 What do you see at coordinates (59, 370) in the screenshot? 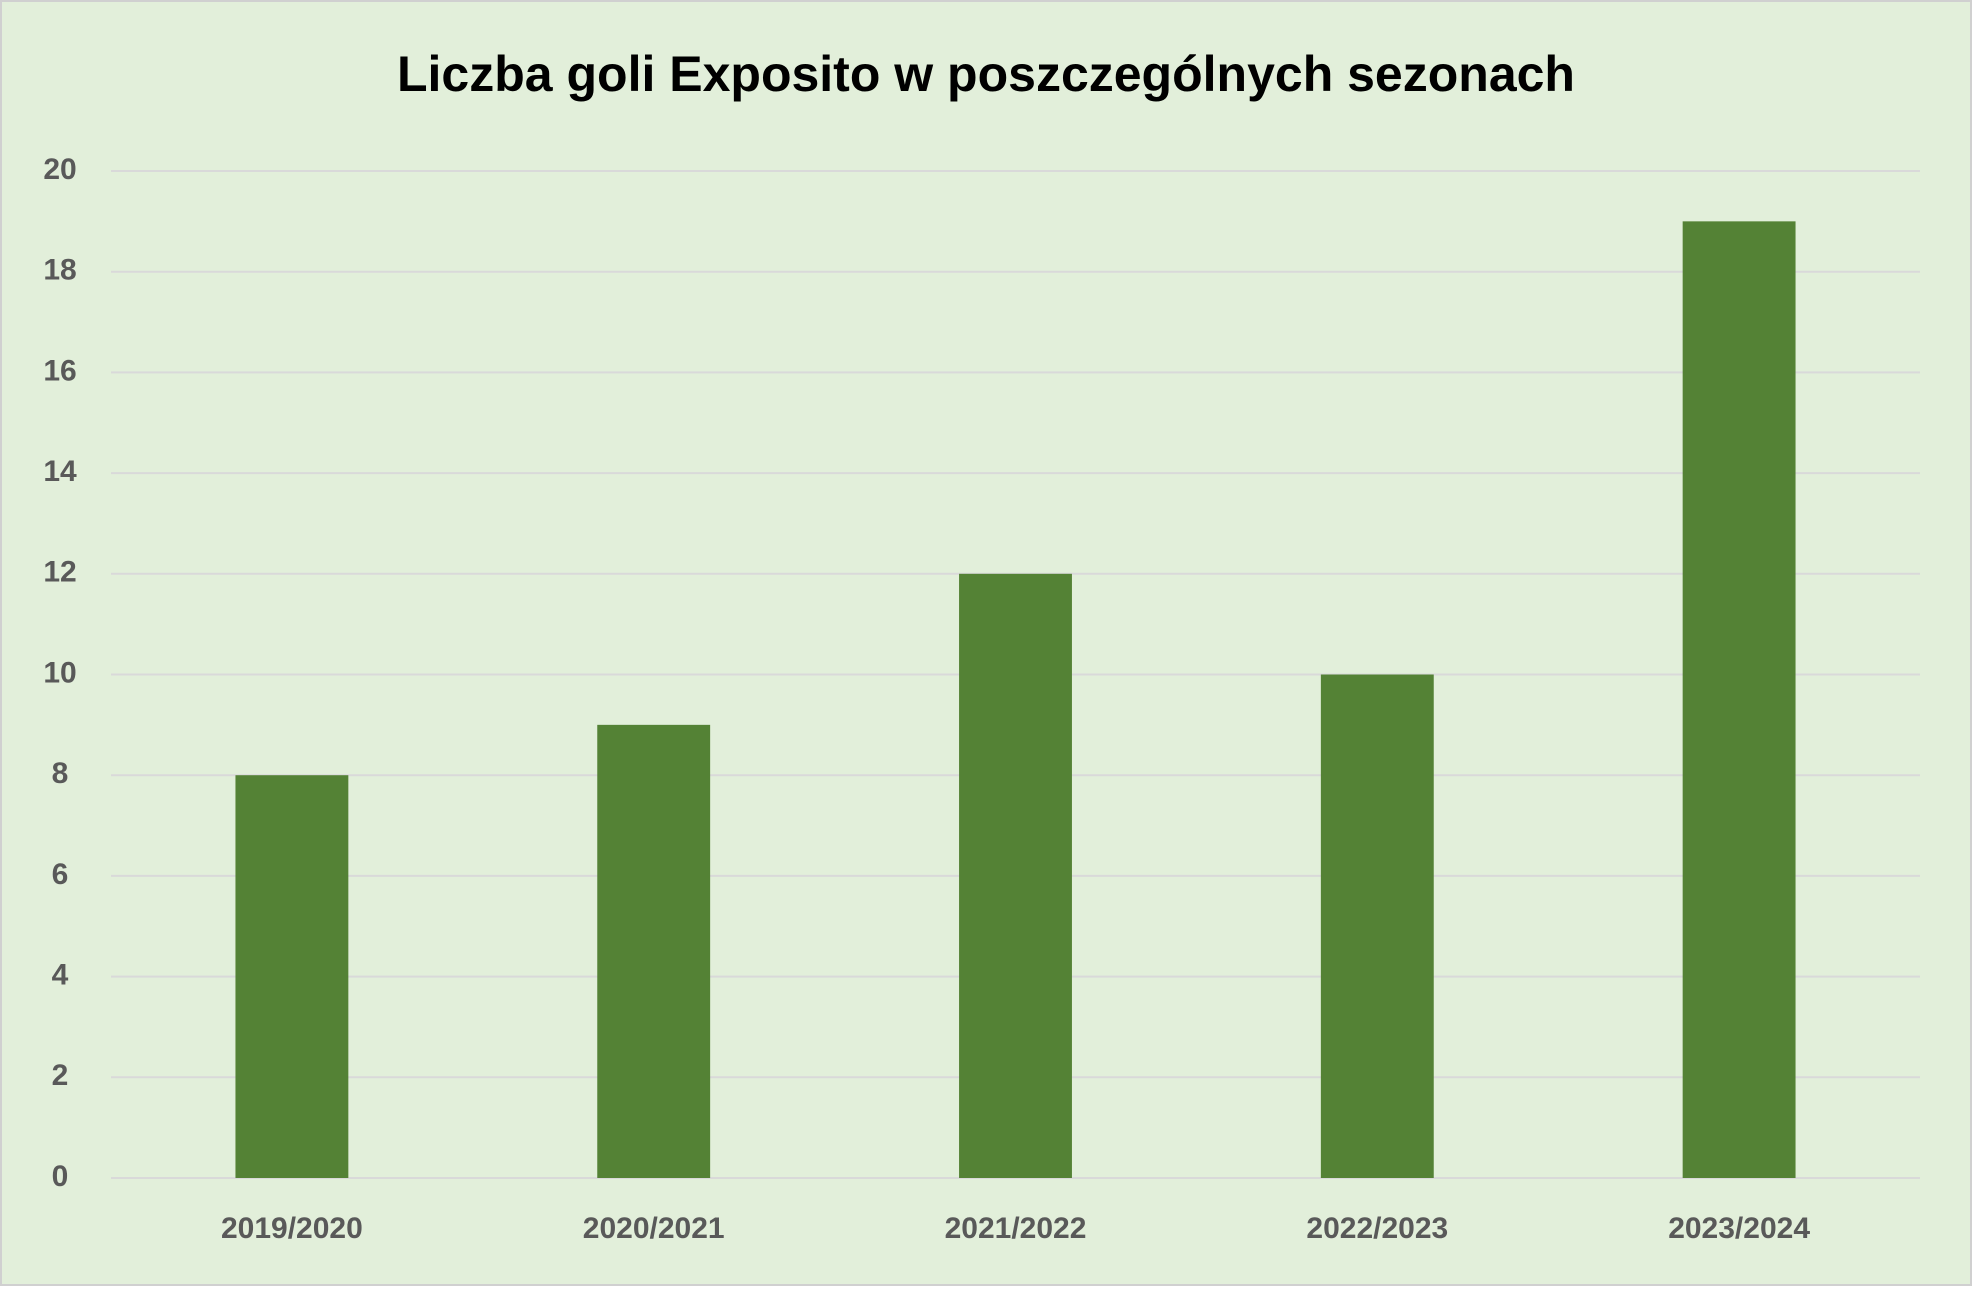
I see `y-tick-label: 16` at bounding box center [59, 370].